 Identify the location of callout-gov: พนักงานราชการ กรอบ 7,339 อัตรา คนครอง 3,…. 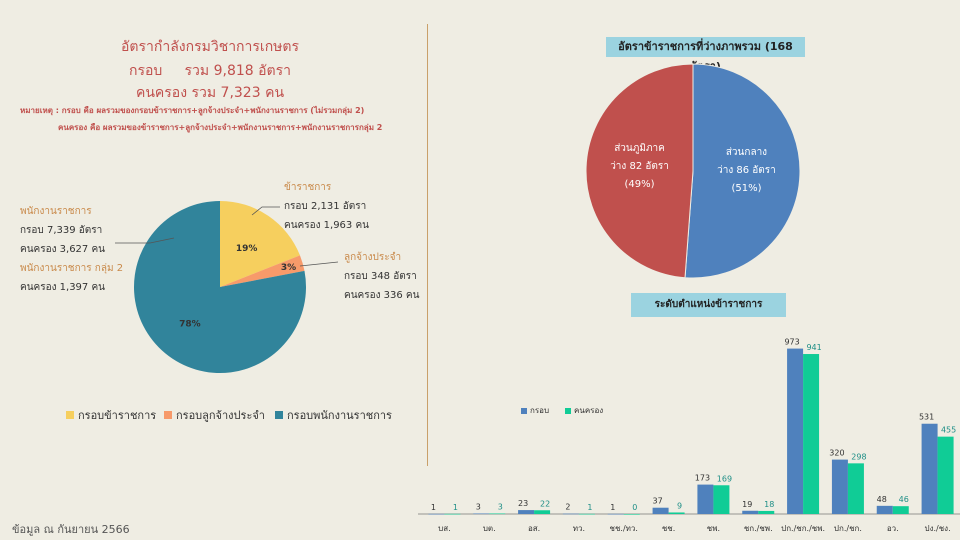
(71, 249).